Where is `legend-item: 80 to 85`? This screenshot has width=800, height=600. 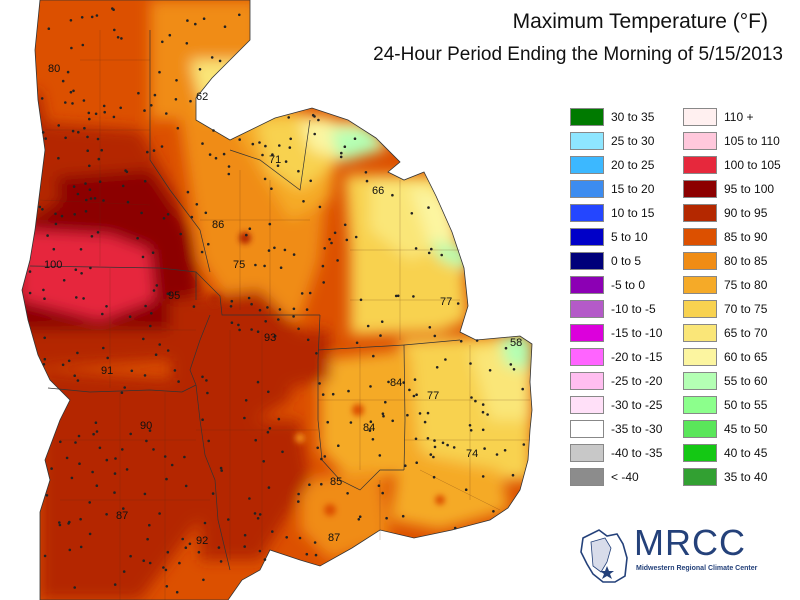
legend-item: 80 to 85 is located at coordinates (725, 261).